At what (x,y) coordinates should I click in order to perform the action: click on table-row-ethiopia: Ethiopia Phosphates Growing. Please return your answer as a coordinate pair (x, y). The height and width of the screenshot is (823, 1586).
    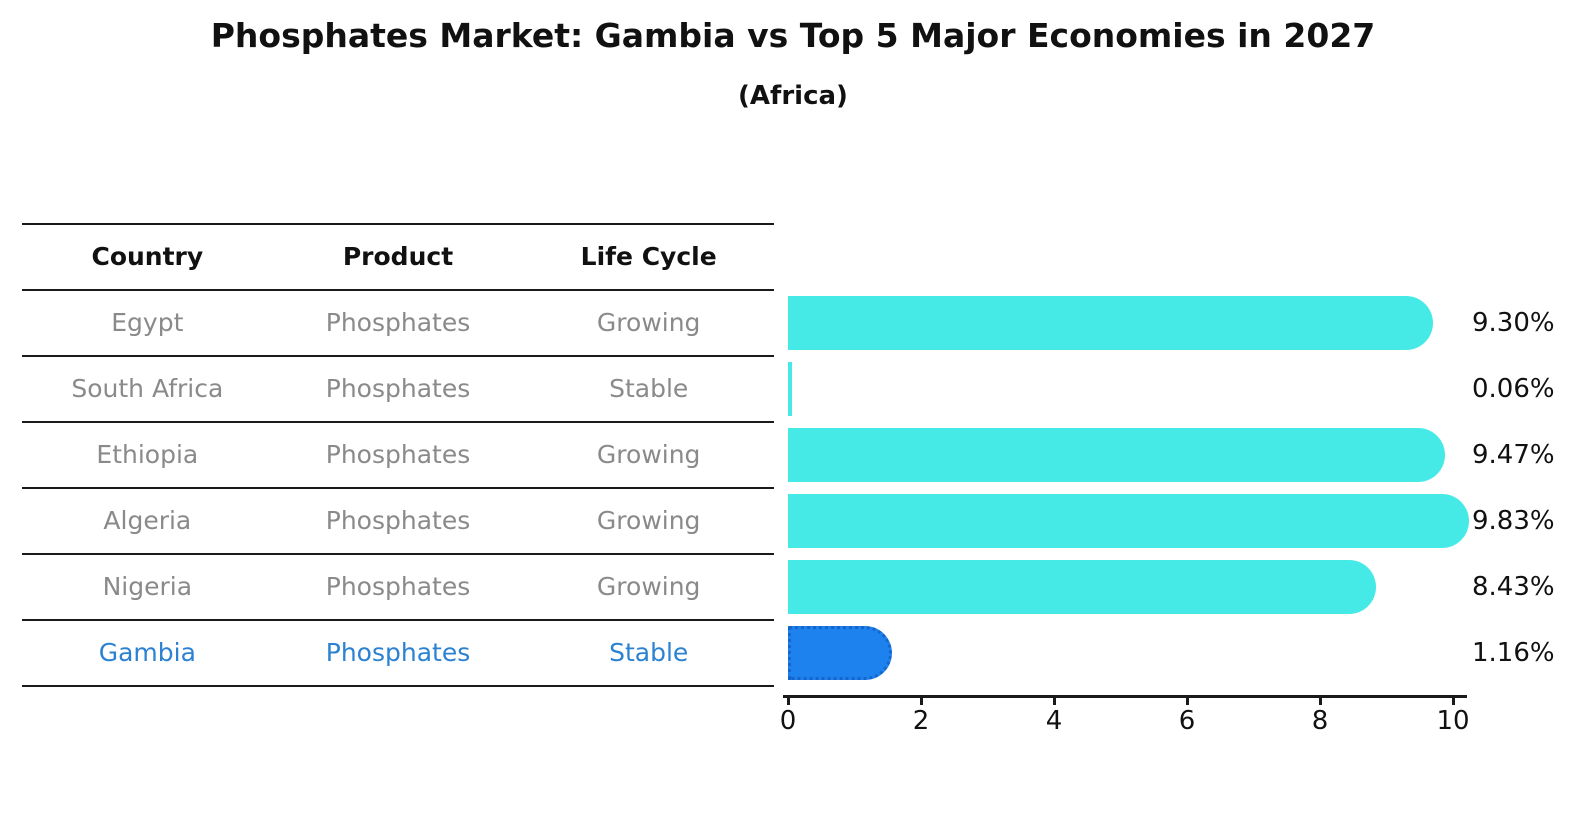
    Looking at the image, I should click on (398, 456).